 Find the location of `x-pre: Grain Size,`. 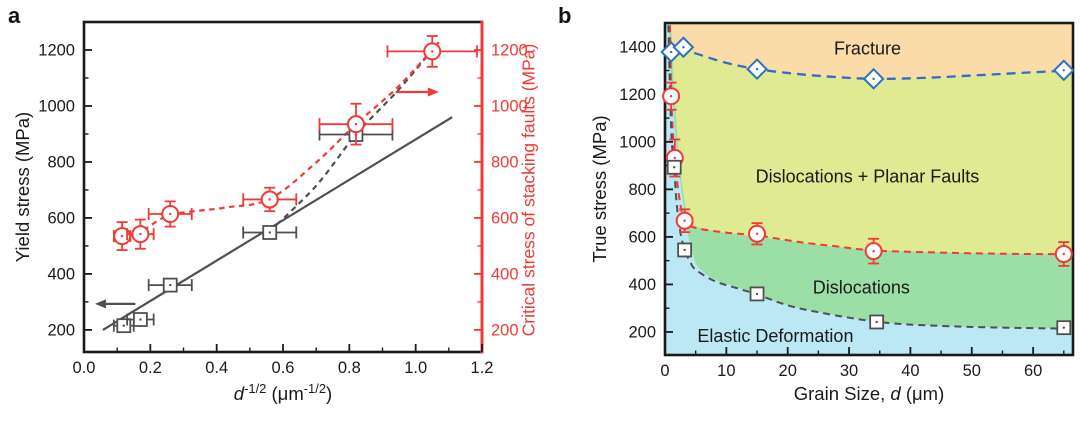

x-pre: Grain Size, is located at coordinates (842, 393).